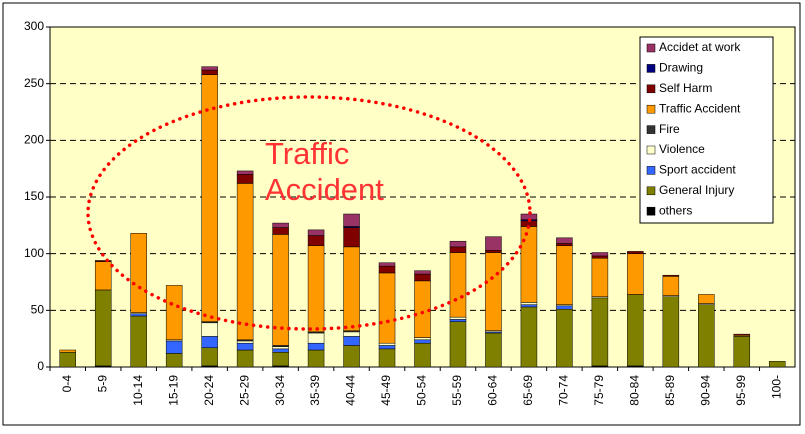 The height and width of the screenshot is (434, 805). I want to click on x-tick-label: 85-89, so click(670, 390).